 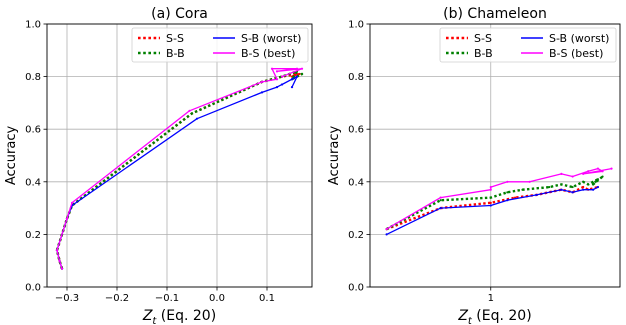 I want to click on chart-title: (a) Cora, so click(x=179, y=14).